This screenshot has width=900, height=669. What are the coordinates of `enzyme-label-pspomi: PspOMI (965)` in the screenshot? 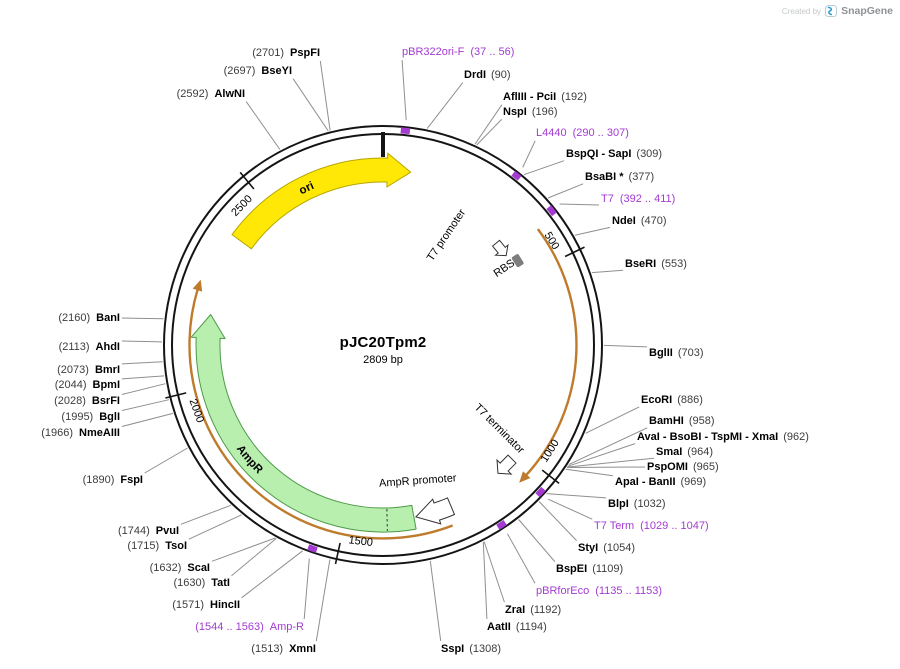 It's located at (683, 467).